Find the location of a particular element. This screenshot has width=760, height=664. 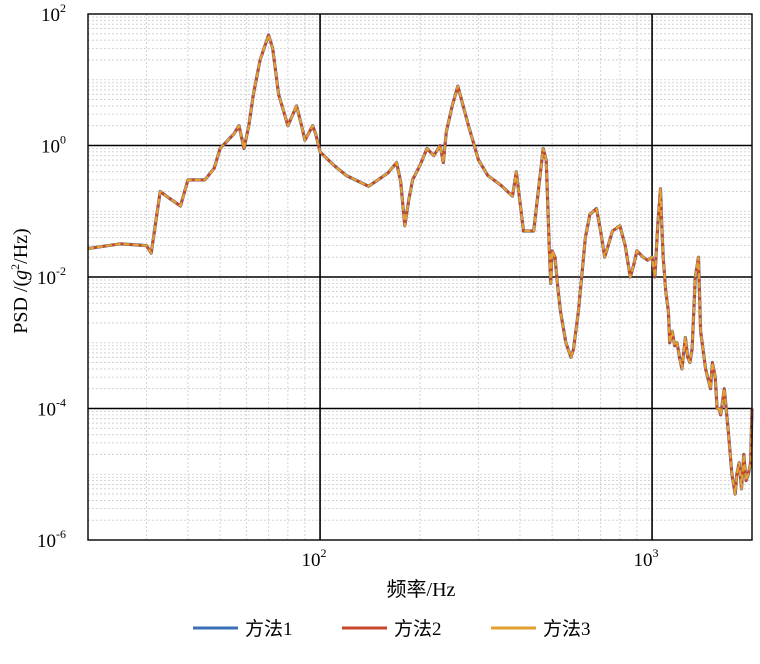

x-tick-labels: 10² 10³ is located at coordinates (480, 558).